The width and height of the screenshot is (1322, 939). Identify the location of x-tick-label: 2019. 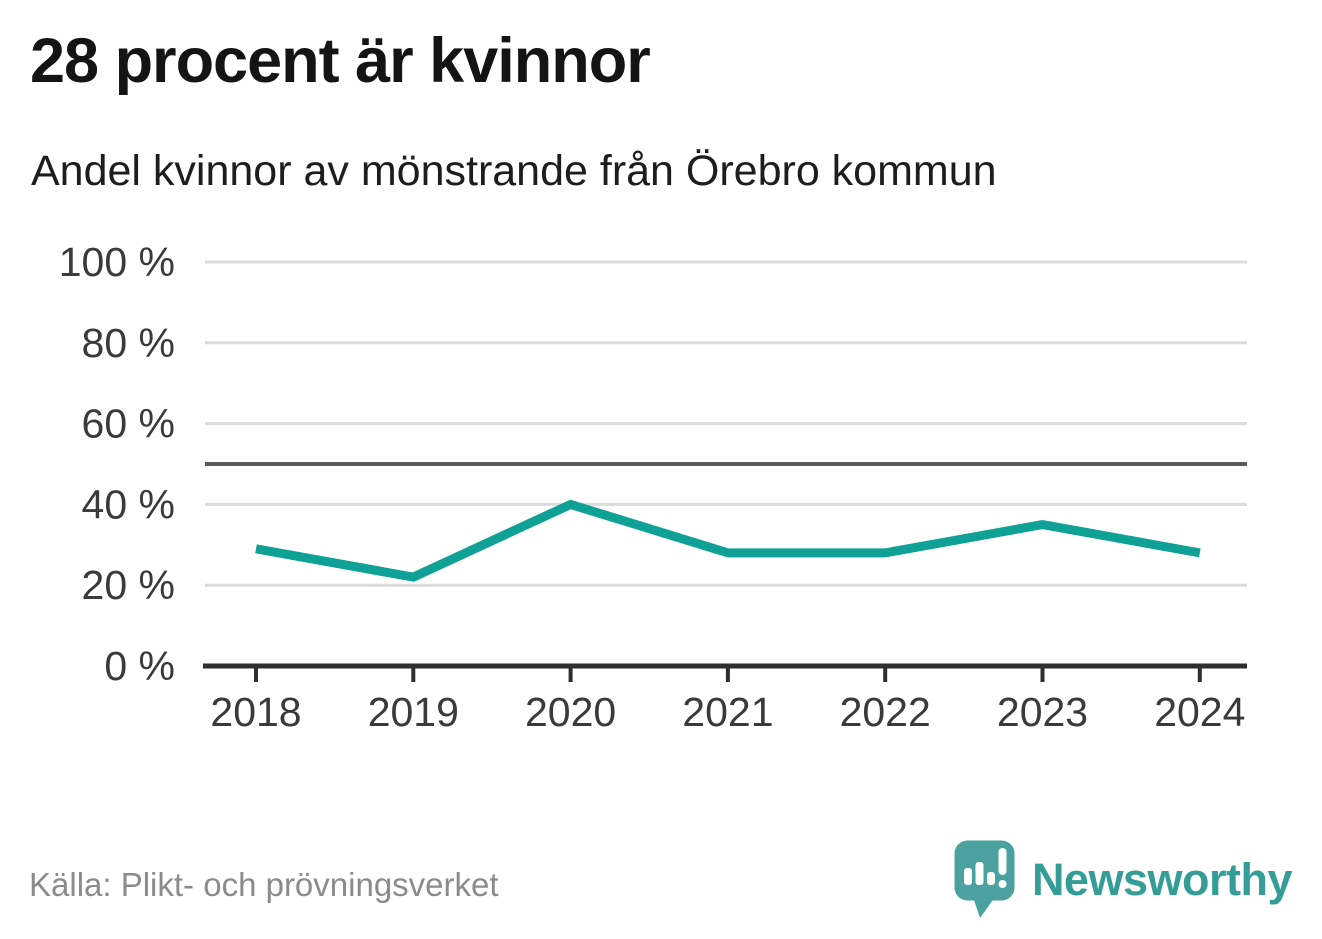
(413, 712).